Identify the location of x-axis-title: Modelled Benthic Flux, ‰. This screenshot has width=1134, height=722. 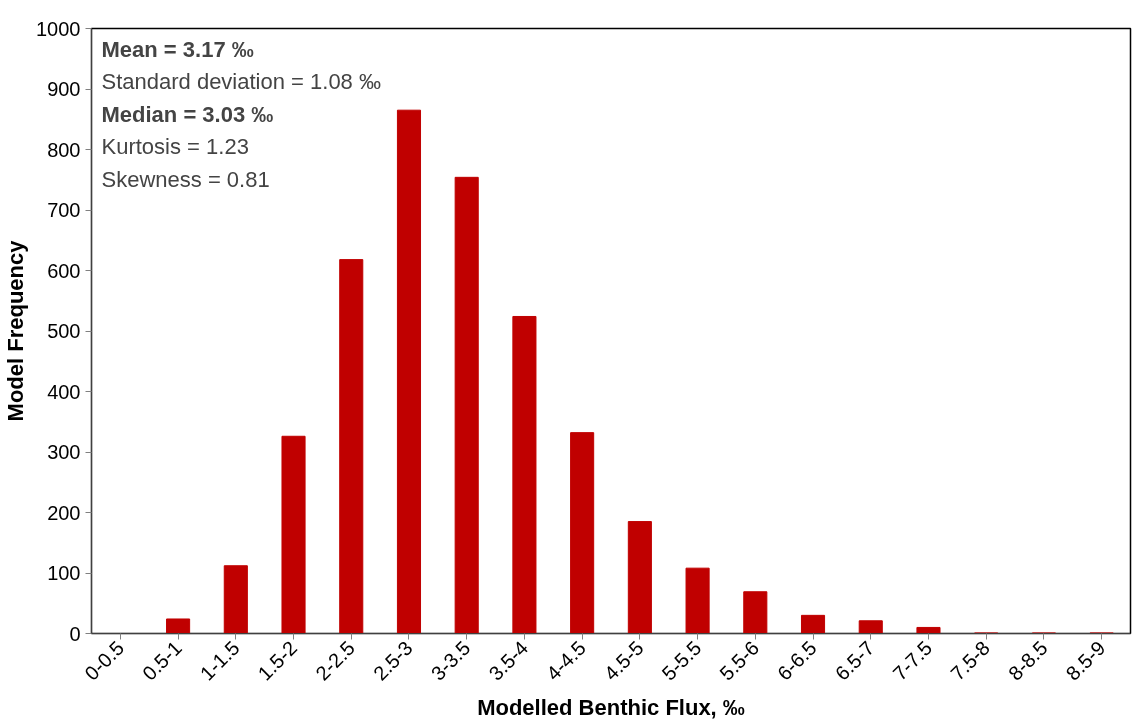
(611, 707).